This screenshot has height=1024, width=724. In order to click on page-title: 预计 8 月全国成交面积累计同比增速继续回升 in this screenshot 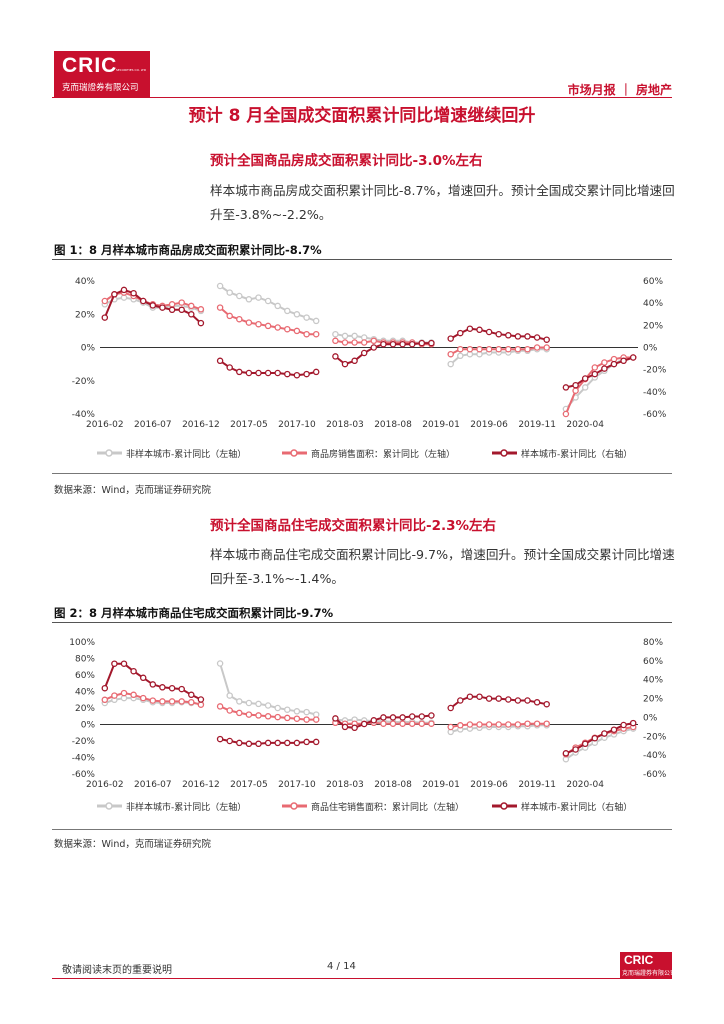, I will do `click(362, 116)`.